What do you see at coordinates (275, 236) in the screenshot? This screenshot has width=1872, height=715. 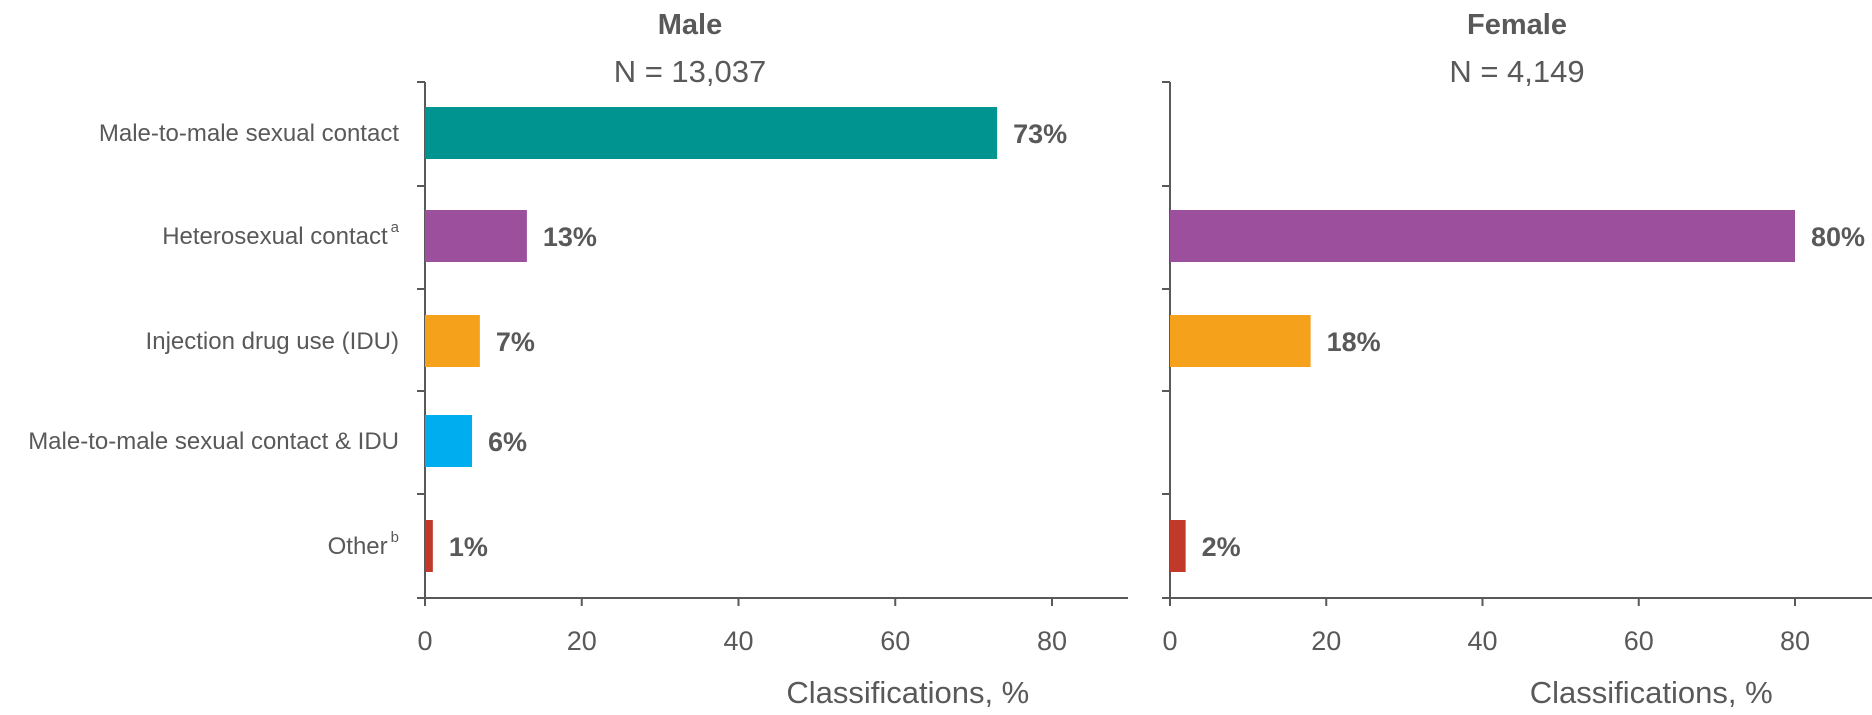 I see `category-label-text: Heterosexual contact` at bounding box center [275, 236].